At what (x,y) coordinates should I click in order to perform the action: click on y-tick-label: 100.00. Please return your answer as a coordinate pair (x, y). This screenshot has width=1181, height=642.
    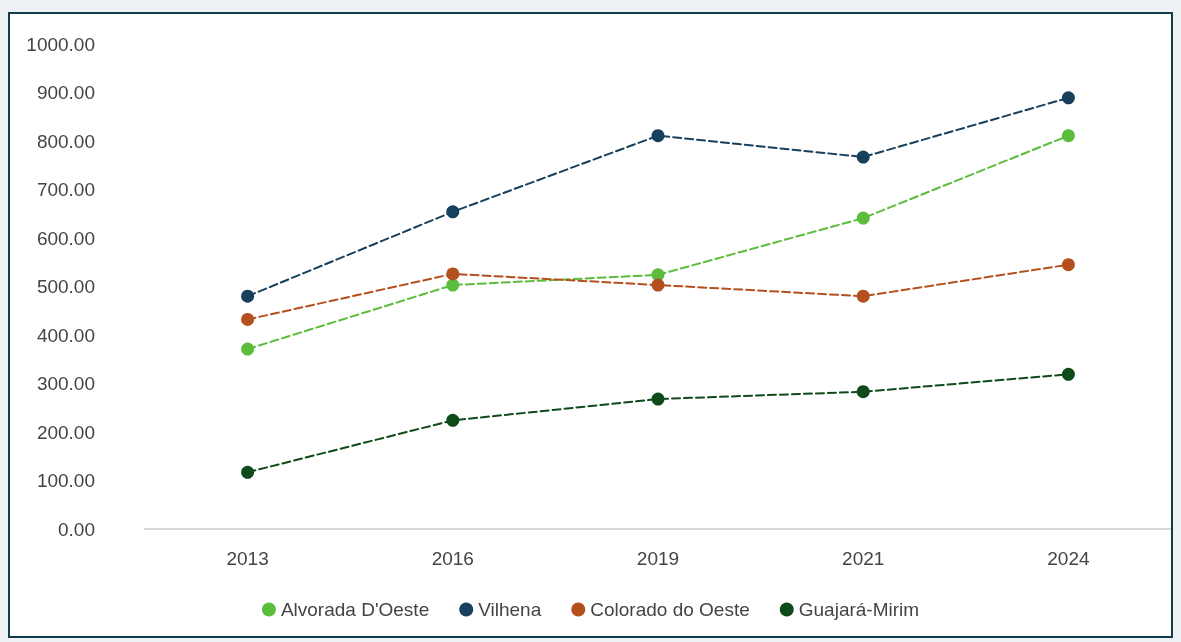
    Looking at the image, I should click on (65, 480).